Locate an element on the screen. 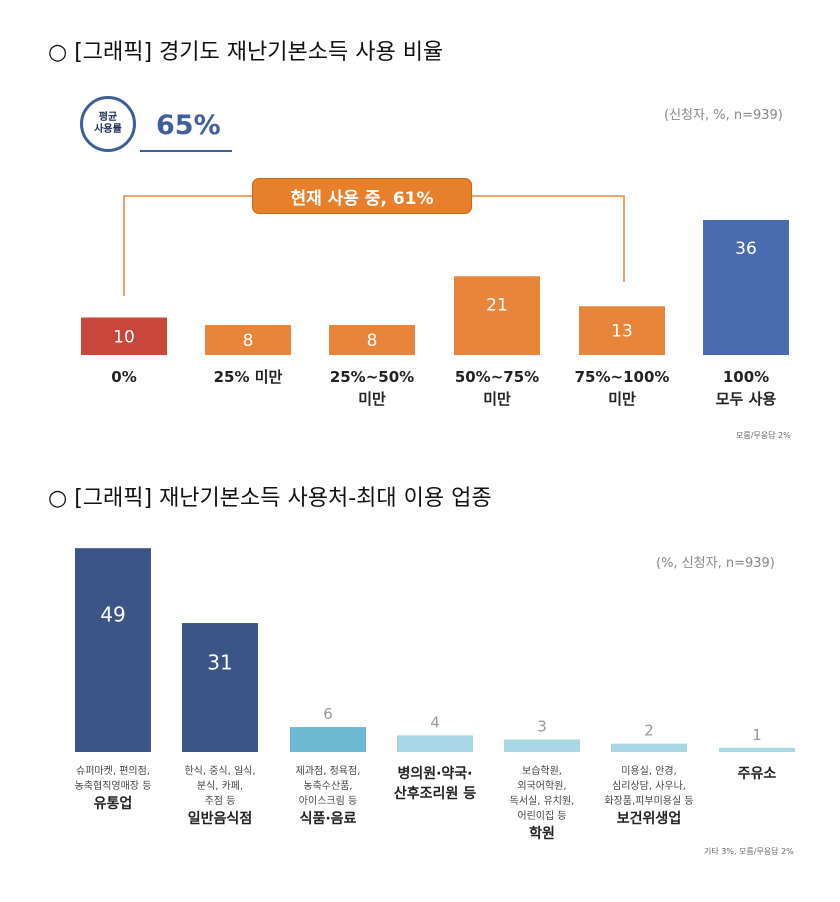  chart2-category-label: 슈퍼마켓, 편의점, 농축협직영매장 등 유통업 is located at coordinates (113, 789).